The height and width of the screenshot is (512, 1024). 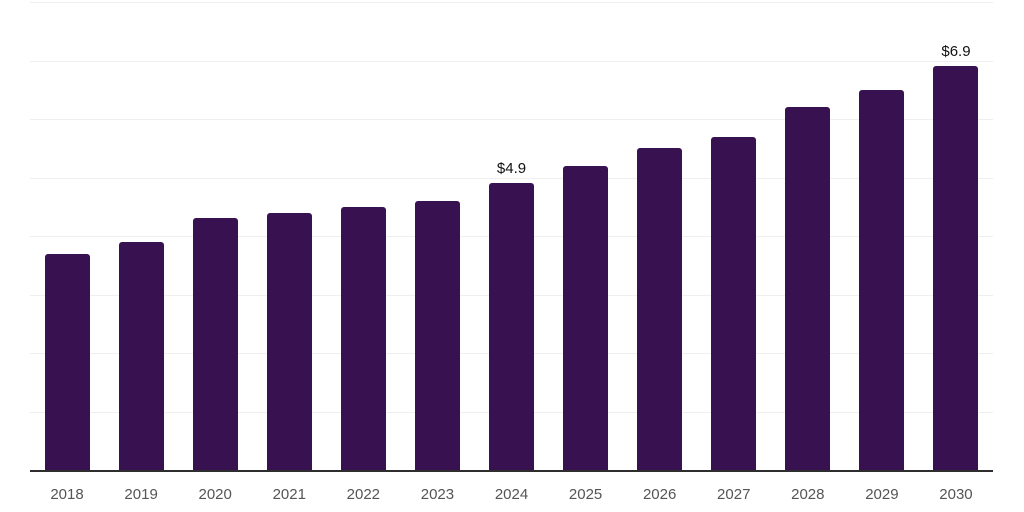 What do you see at coordinates (734, 494) in the screenshot?
I see `x-tick-label: 2027` at bounding box center [734, 494].